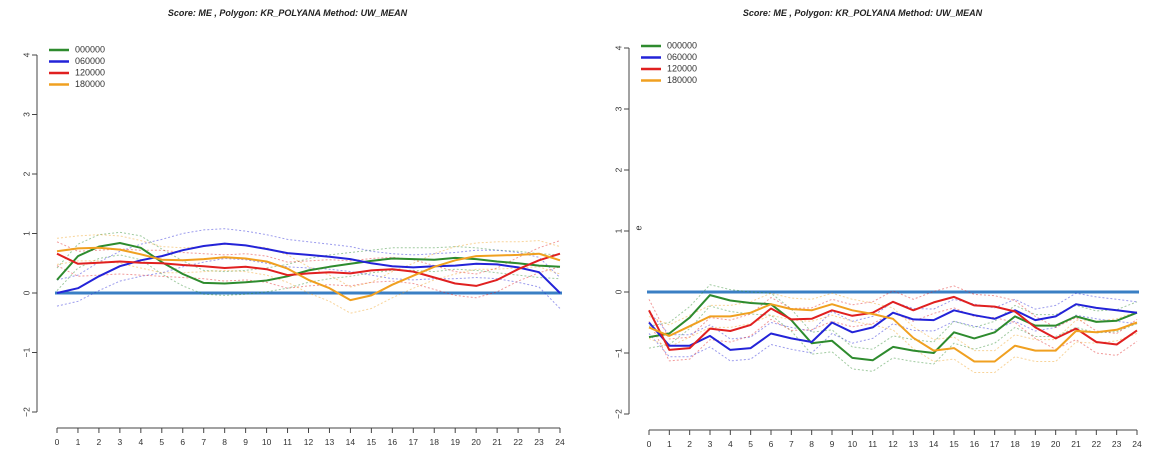 Image resolution: width=1150 pixels, height=452 pixels. Describe the element at coordinates (689, 444) in the screenshot. I see `c1-x-tick-label: 2` at that location.